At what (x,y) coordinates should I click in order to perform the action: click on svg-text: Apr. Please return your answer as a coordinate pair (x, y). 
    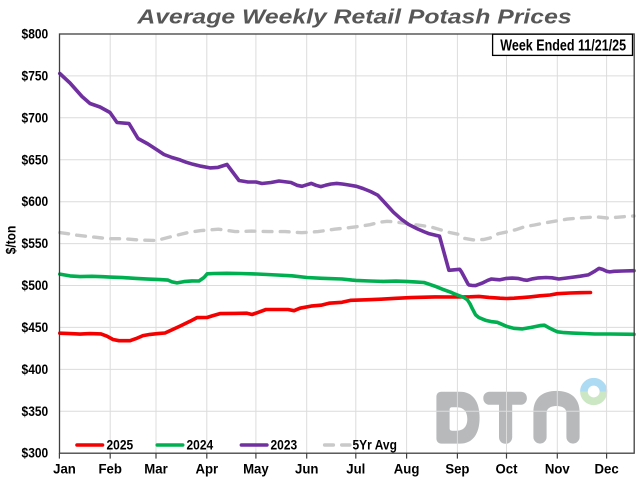
    Looking at the image, I should click on (206, 468).